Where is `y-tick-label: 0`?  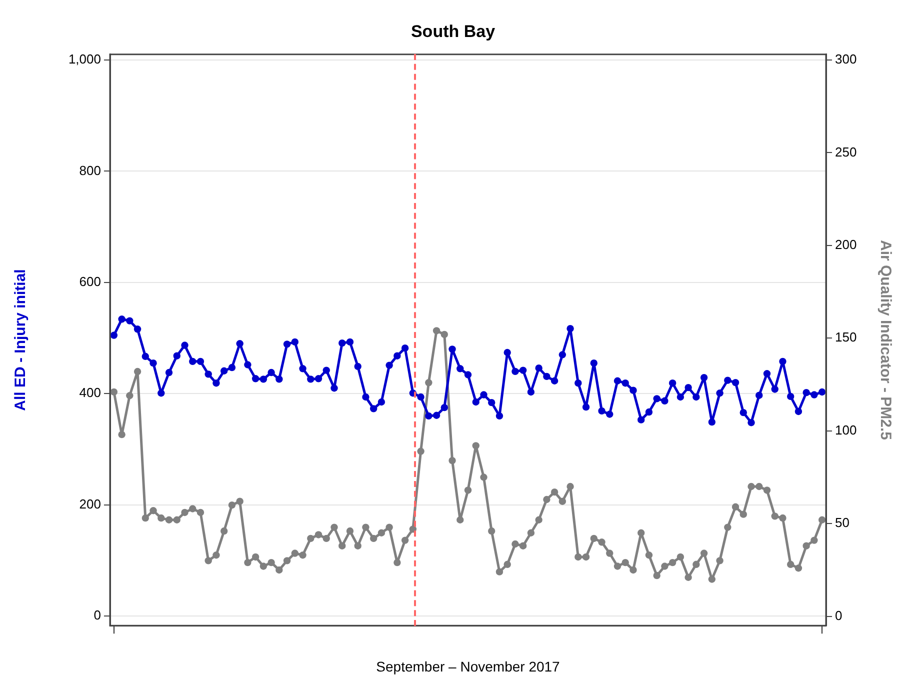
y-tick-label: 0 is located at coordinates (97, 615).